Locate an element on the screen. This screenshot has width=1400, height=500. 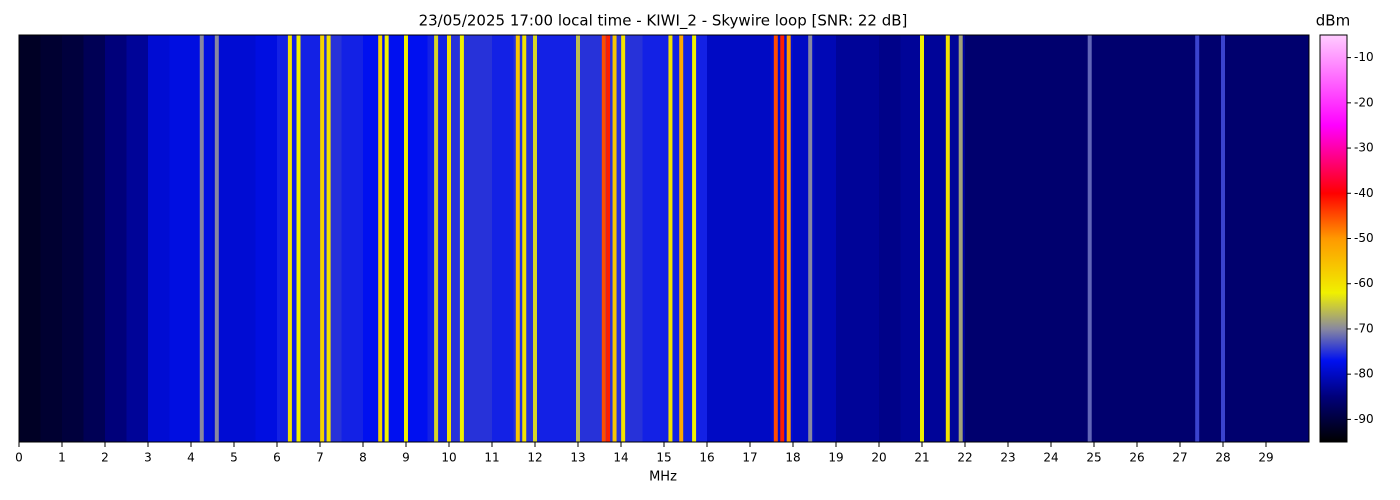
colorbar-tick-label: -80 is located at coordinates (1364, 374).